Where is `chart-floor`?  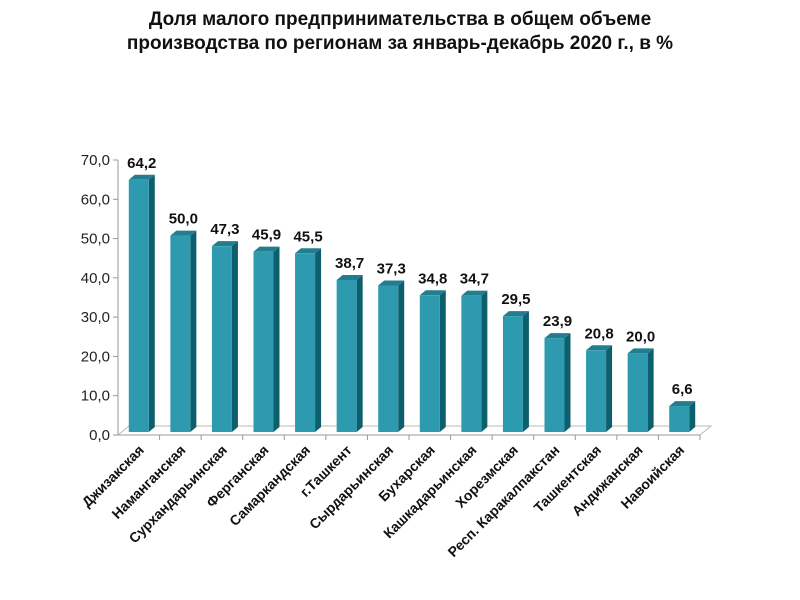
chart-floor is located at coordinates (414, 430).